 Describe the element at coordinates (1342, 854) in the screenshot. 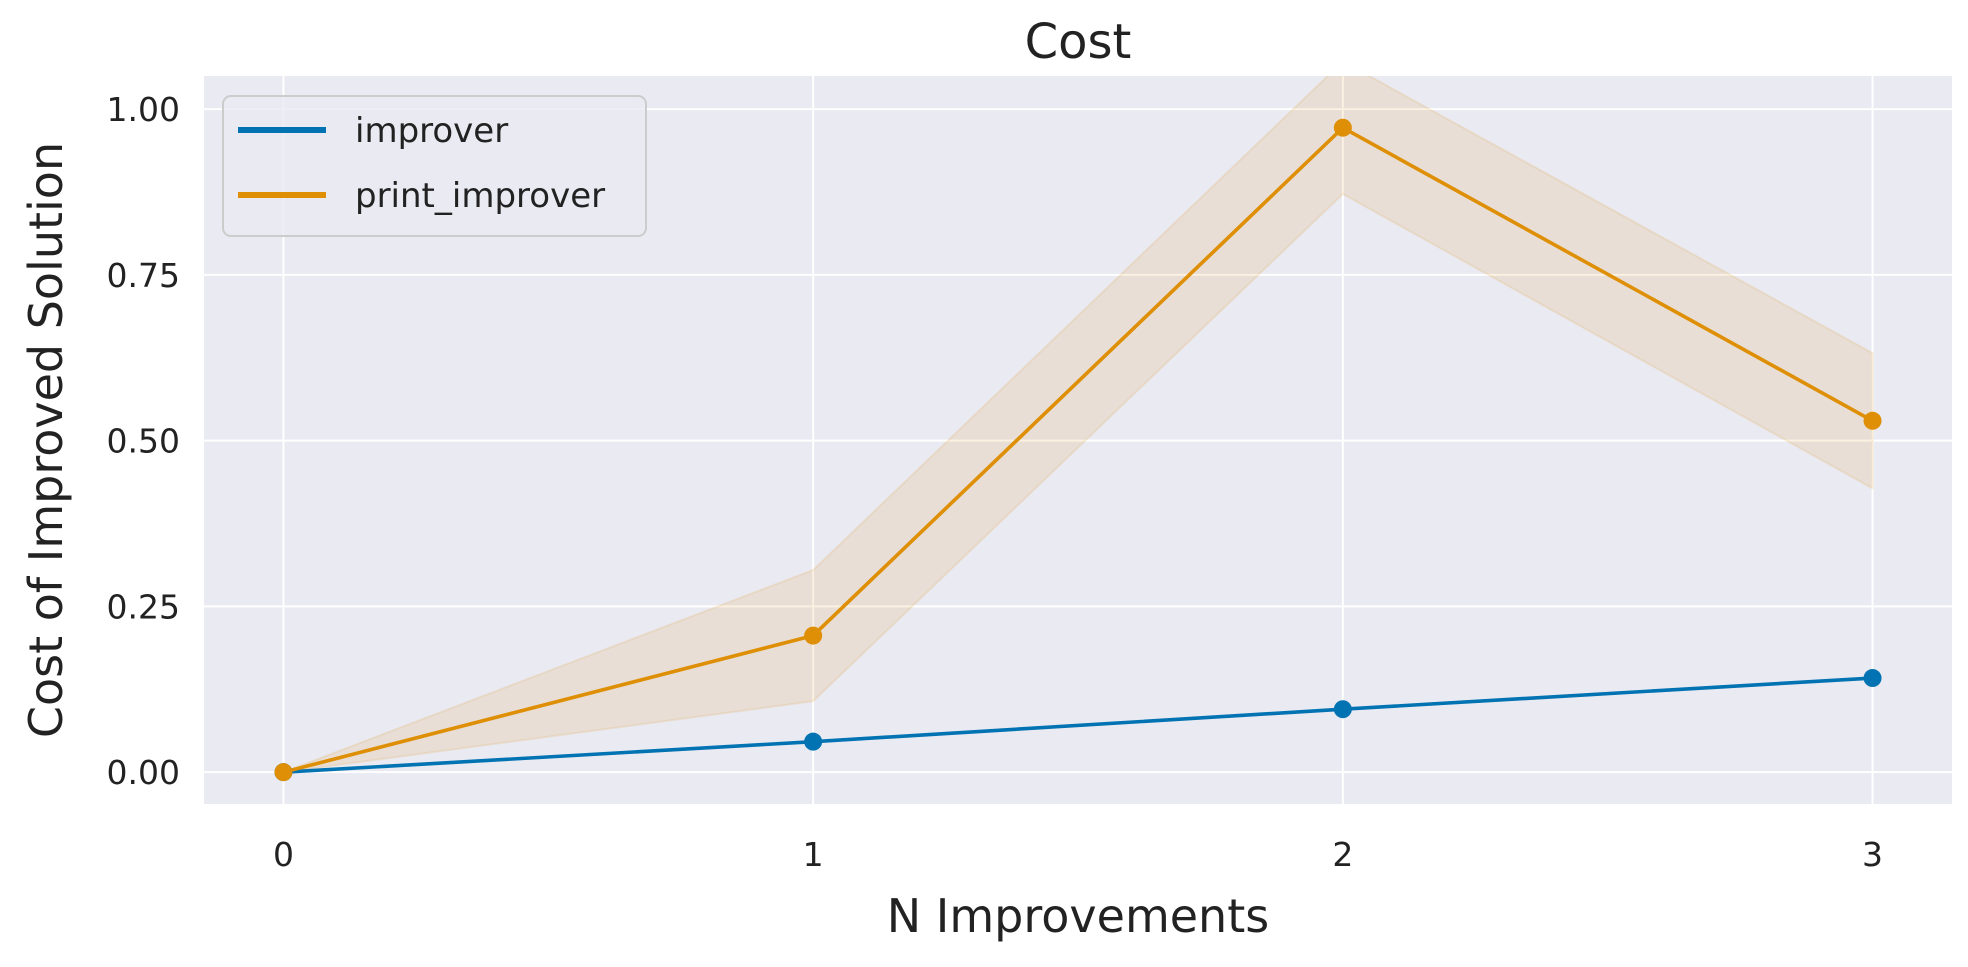

I see `x-tick-label: 2` at that location.